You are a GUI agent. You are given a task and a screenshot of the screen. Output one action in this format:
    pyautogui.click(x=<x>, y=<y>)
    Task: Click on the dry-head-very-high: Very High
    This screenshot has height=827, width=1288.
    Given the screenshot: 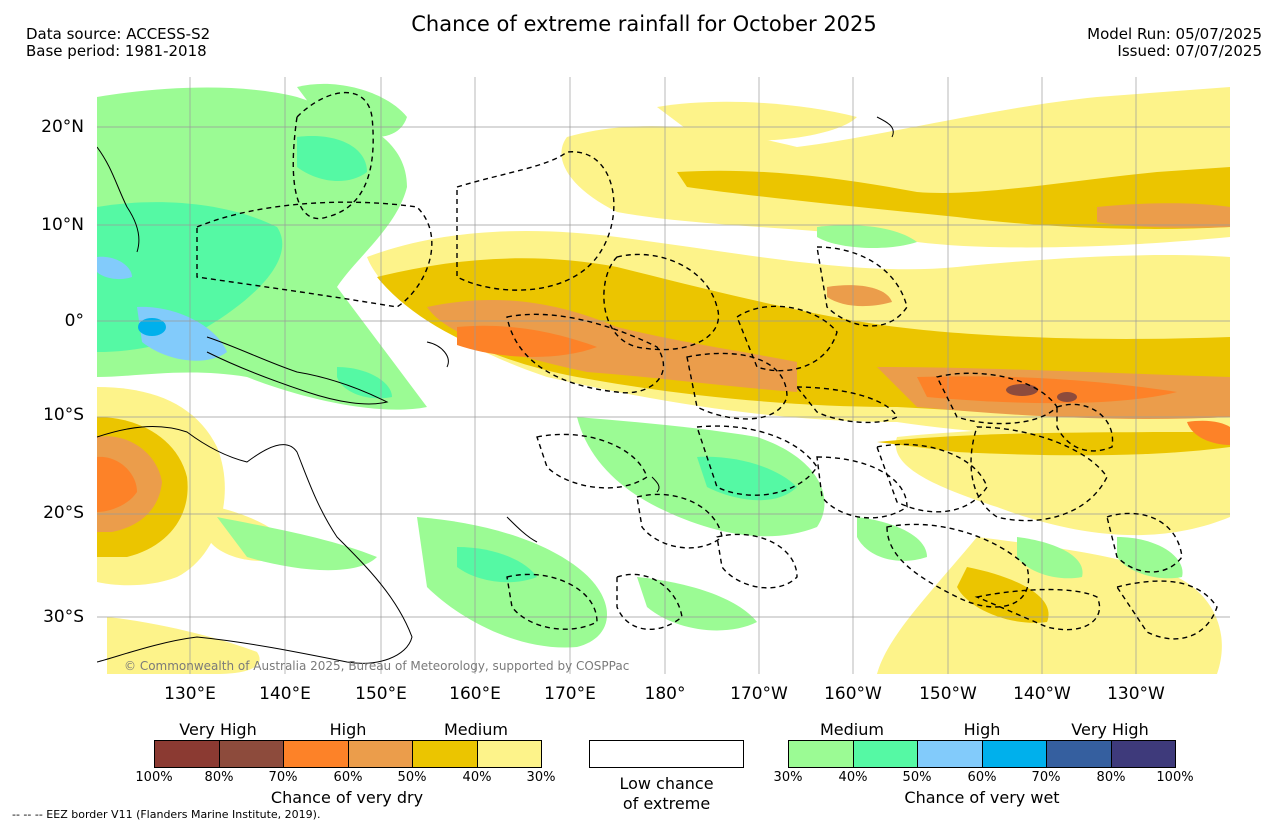 What is the action you would take?
    pyautogui.click(x=218, y=729)
    